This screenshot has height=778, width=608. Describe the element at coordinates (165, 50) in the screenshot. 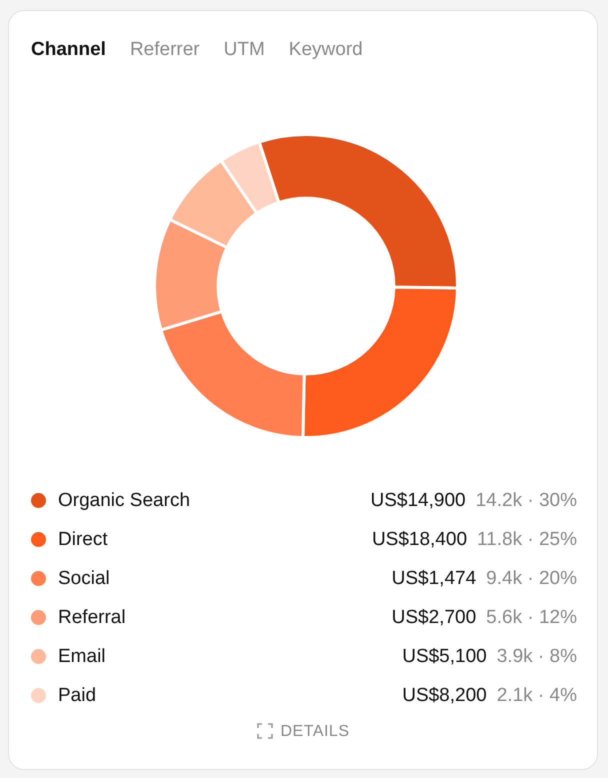

I see `text: Referrer` at that location.